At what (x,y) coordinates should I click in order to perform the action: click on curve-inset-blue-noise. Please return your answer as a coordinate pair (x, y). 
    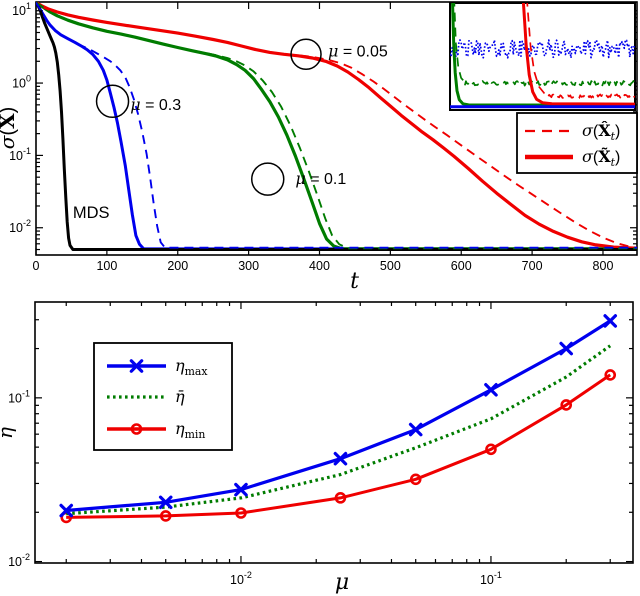
    Looking at the image, I should click on (542, 49).